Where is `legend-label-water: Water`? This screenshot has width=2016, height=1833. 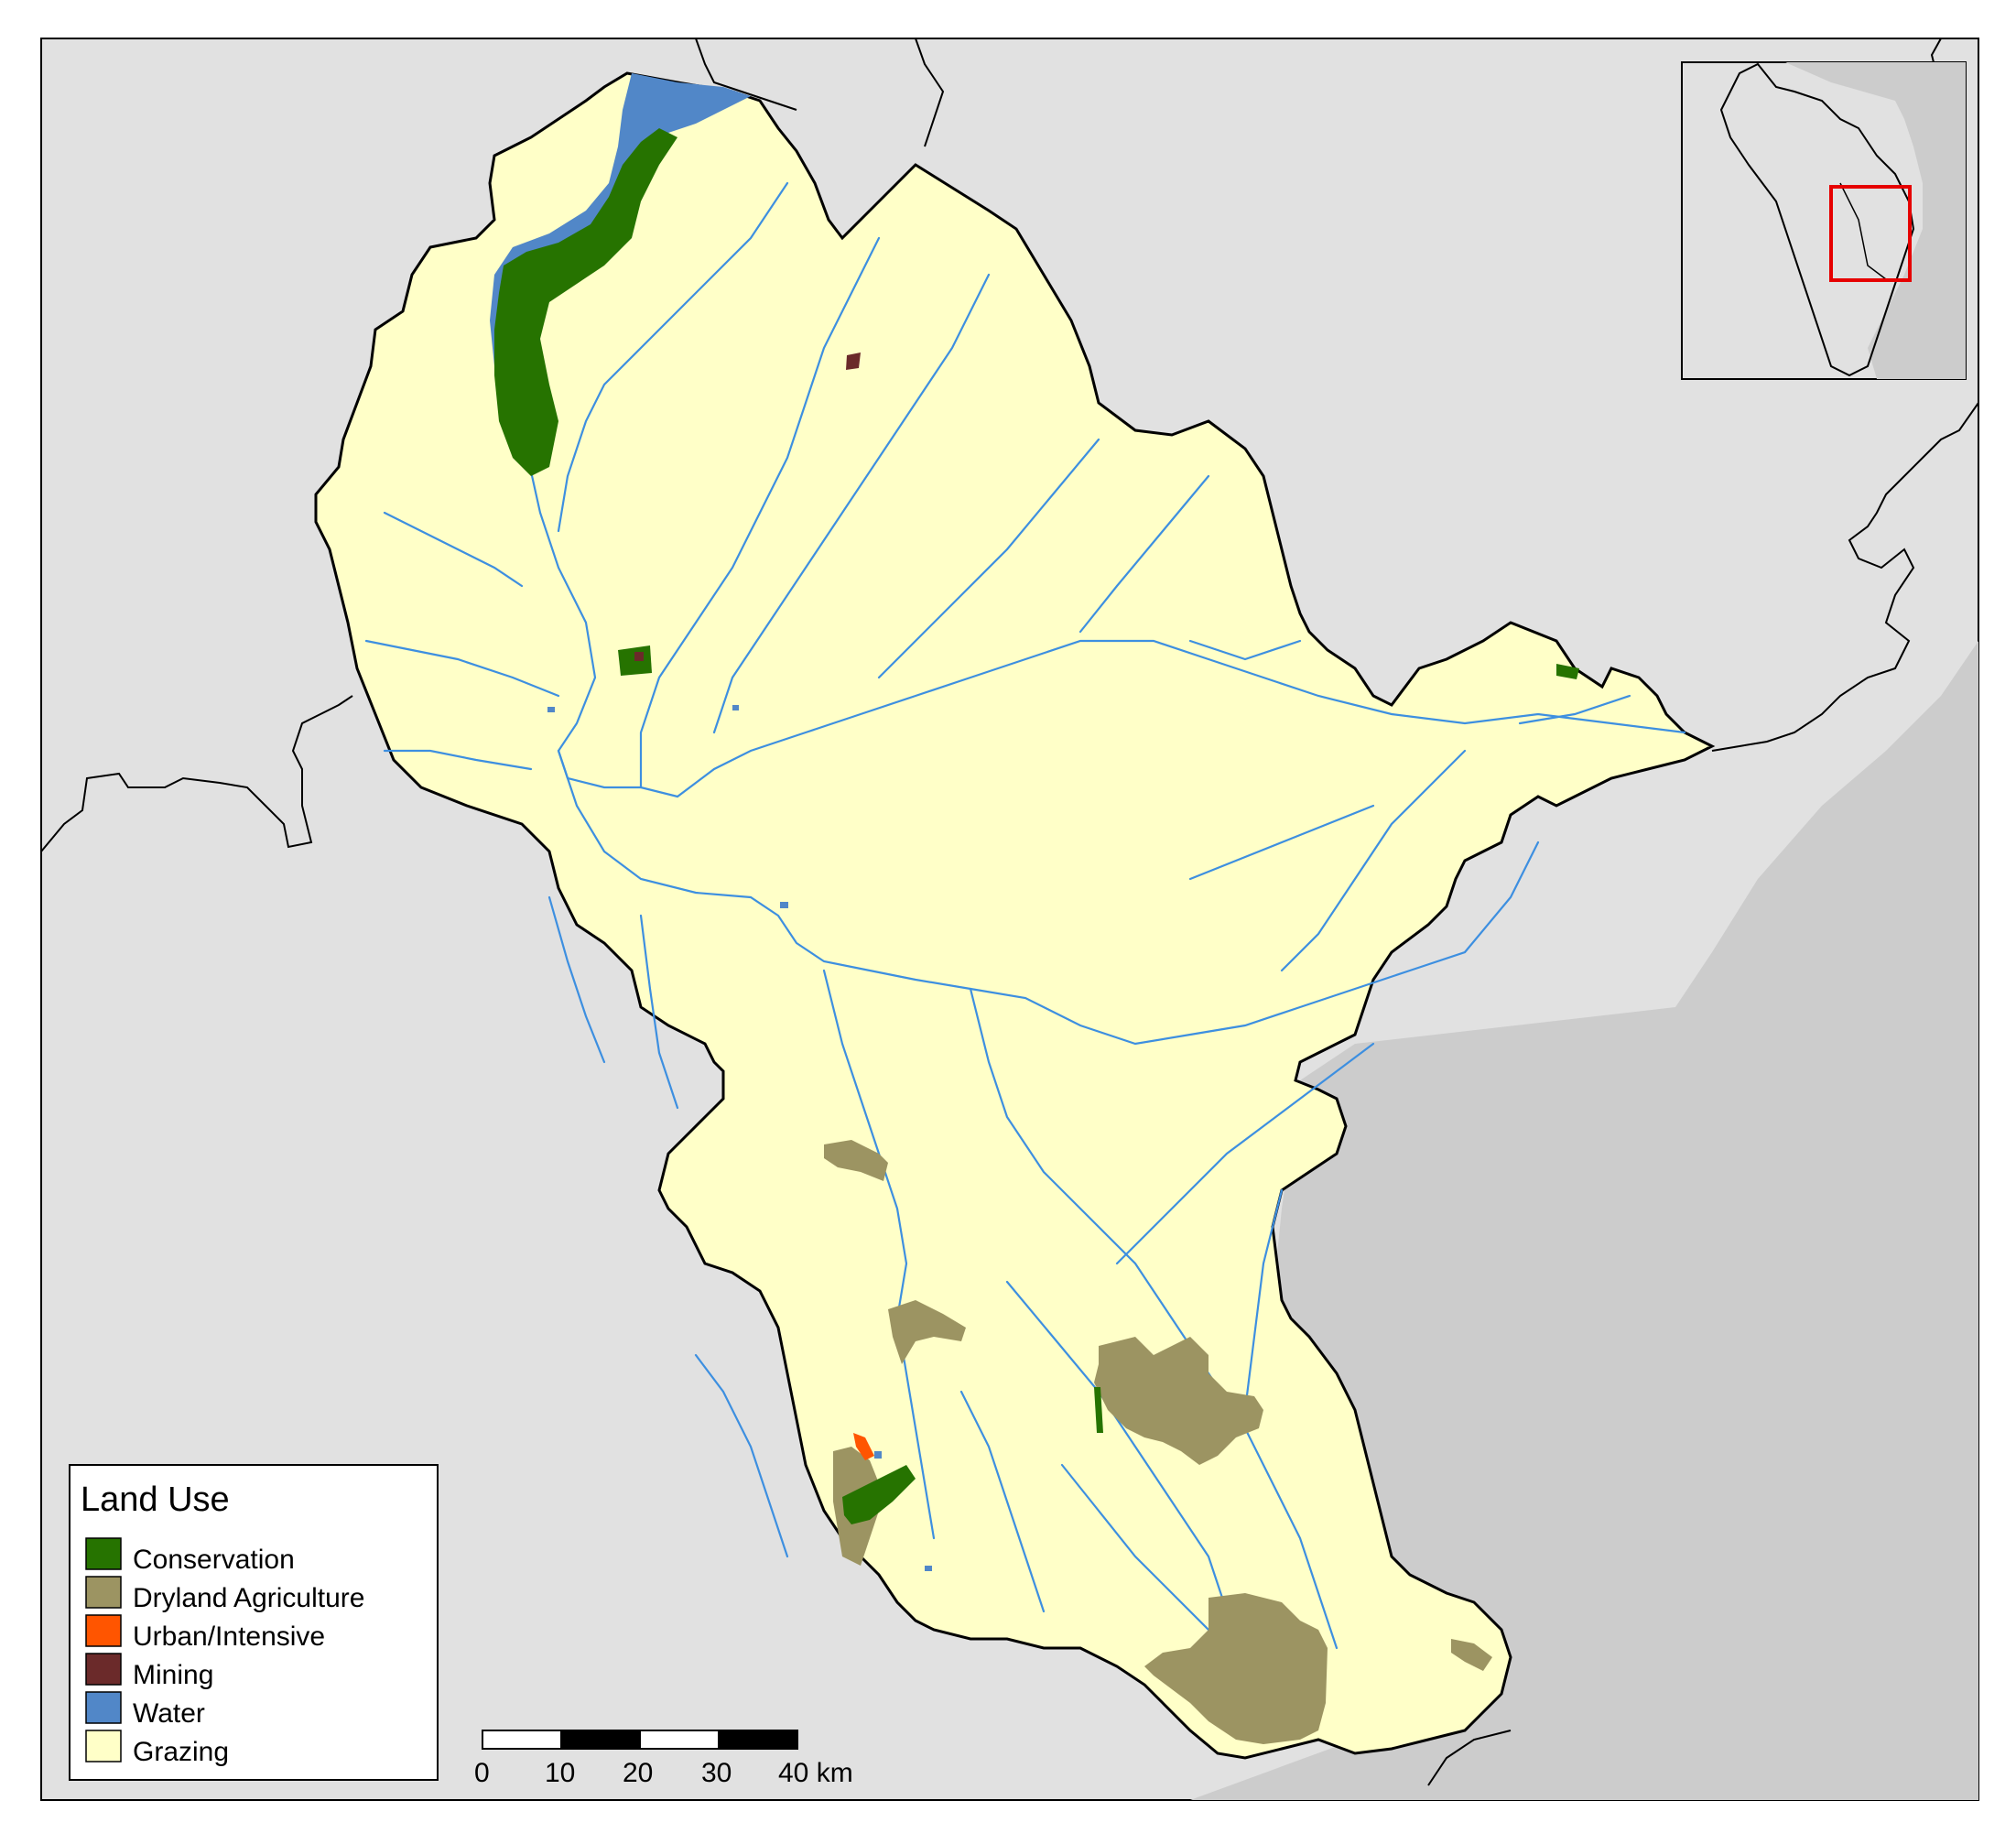
legend-label-water: Water is located at coordinates (169, 1713).